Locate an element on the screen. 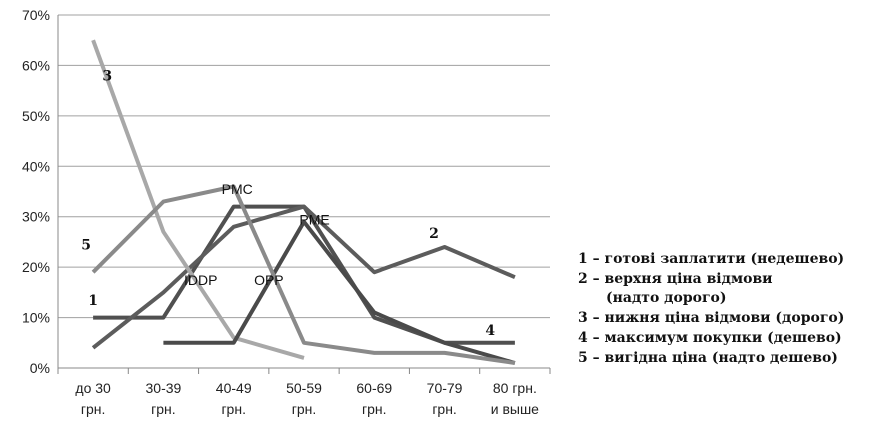  legend-entry: 2 – верхня ціна відмови is located at coordinates (675, 278).